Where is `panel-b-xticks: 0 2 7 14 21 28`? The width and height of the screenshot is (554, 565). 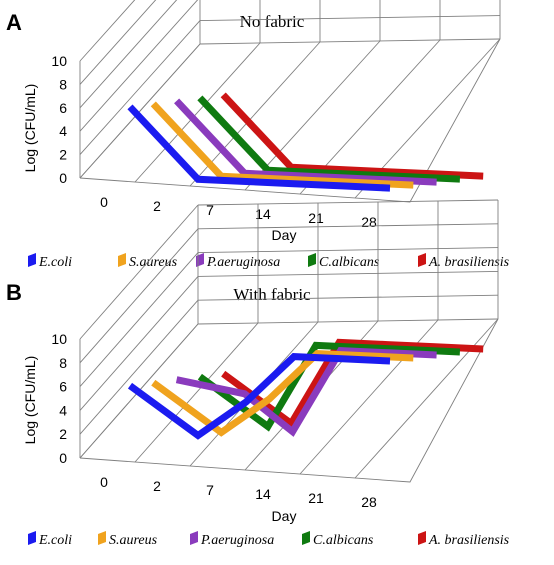 panel-b-xticks: 0 2 7 14 21 28 is located at coordinates (238, 492).